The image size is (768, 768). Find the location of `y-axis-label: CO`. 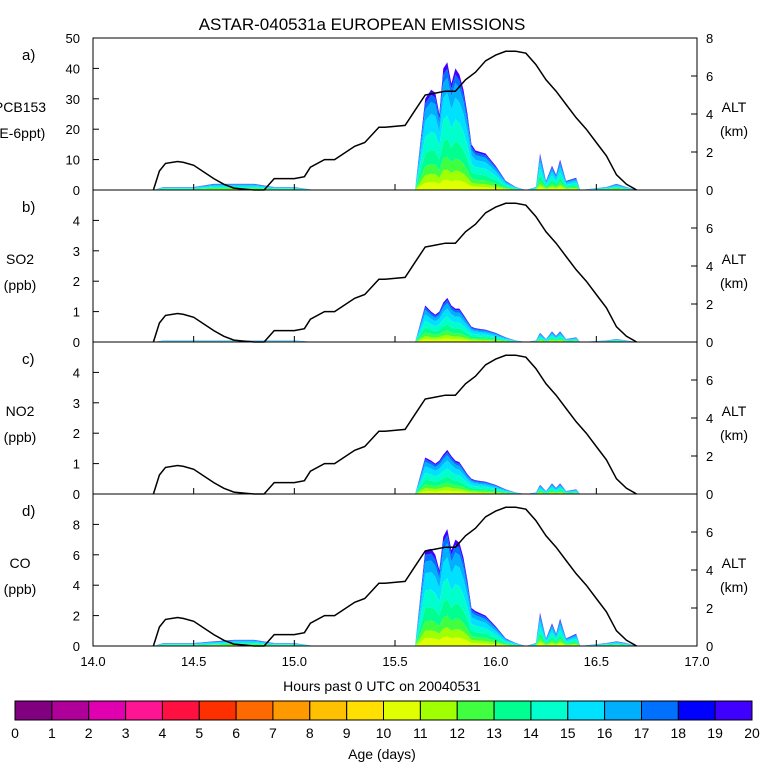

y-axis-label: CO is located at coordinates (20, 563).